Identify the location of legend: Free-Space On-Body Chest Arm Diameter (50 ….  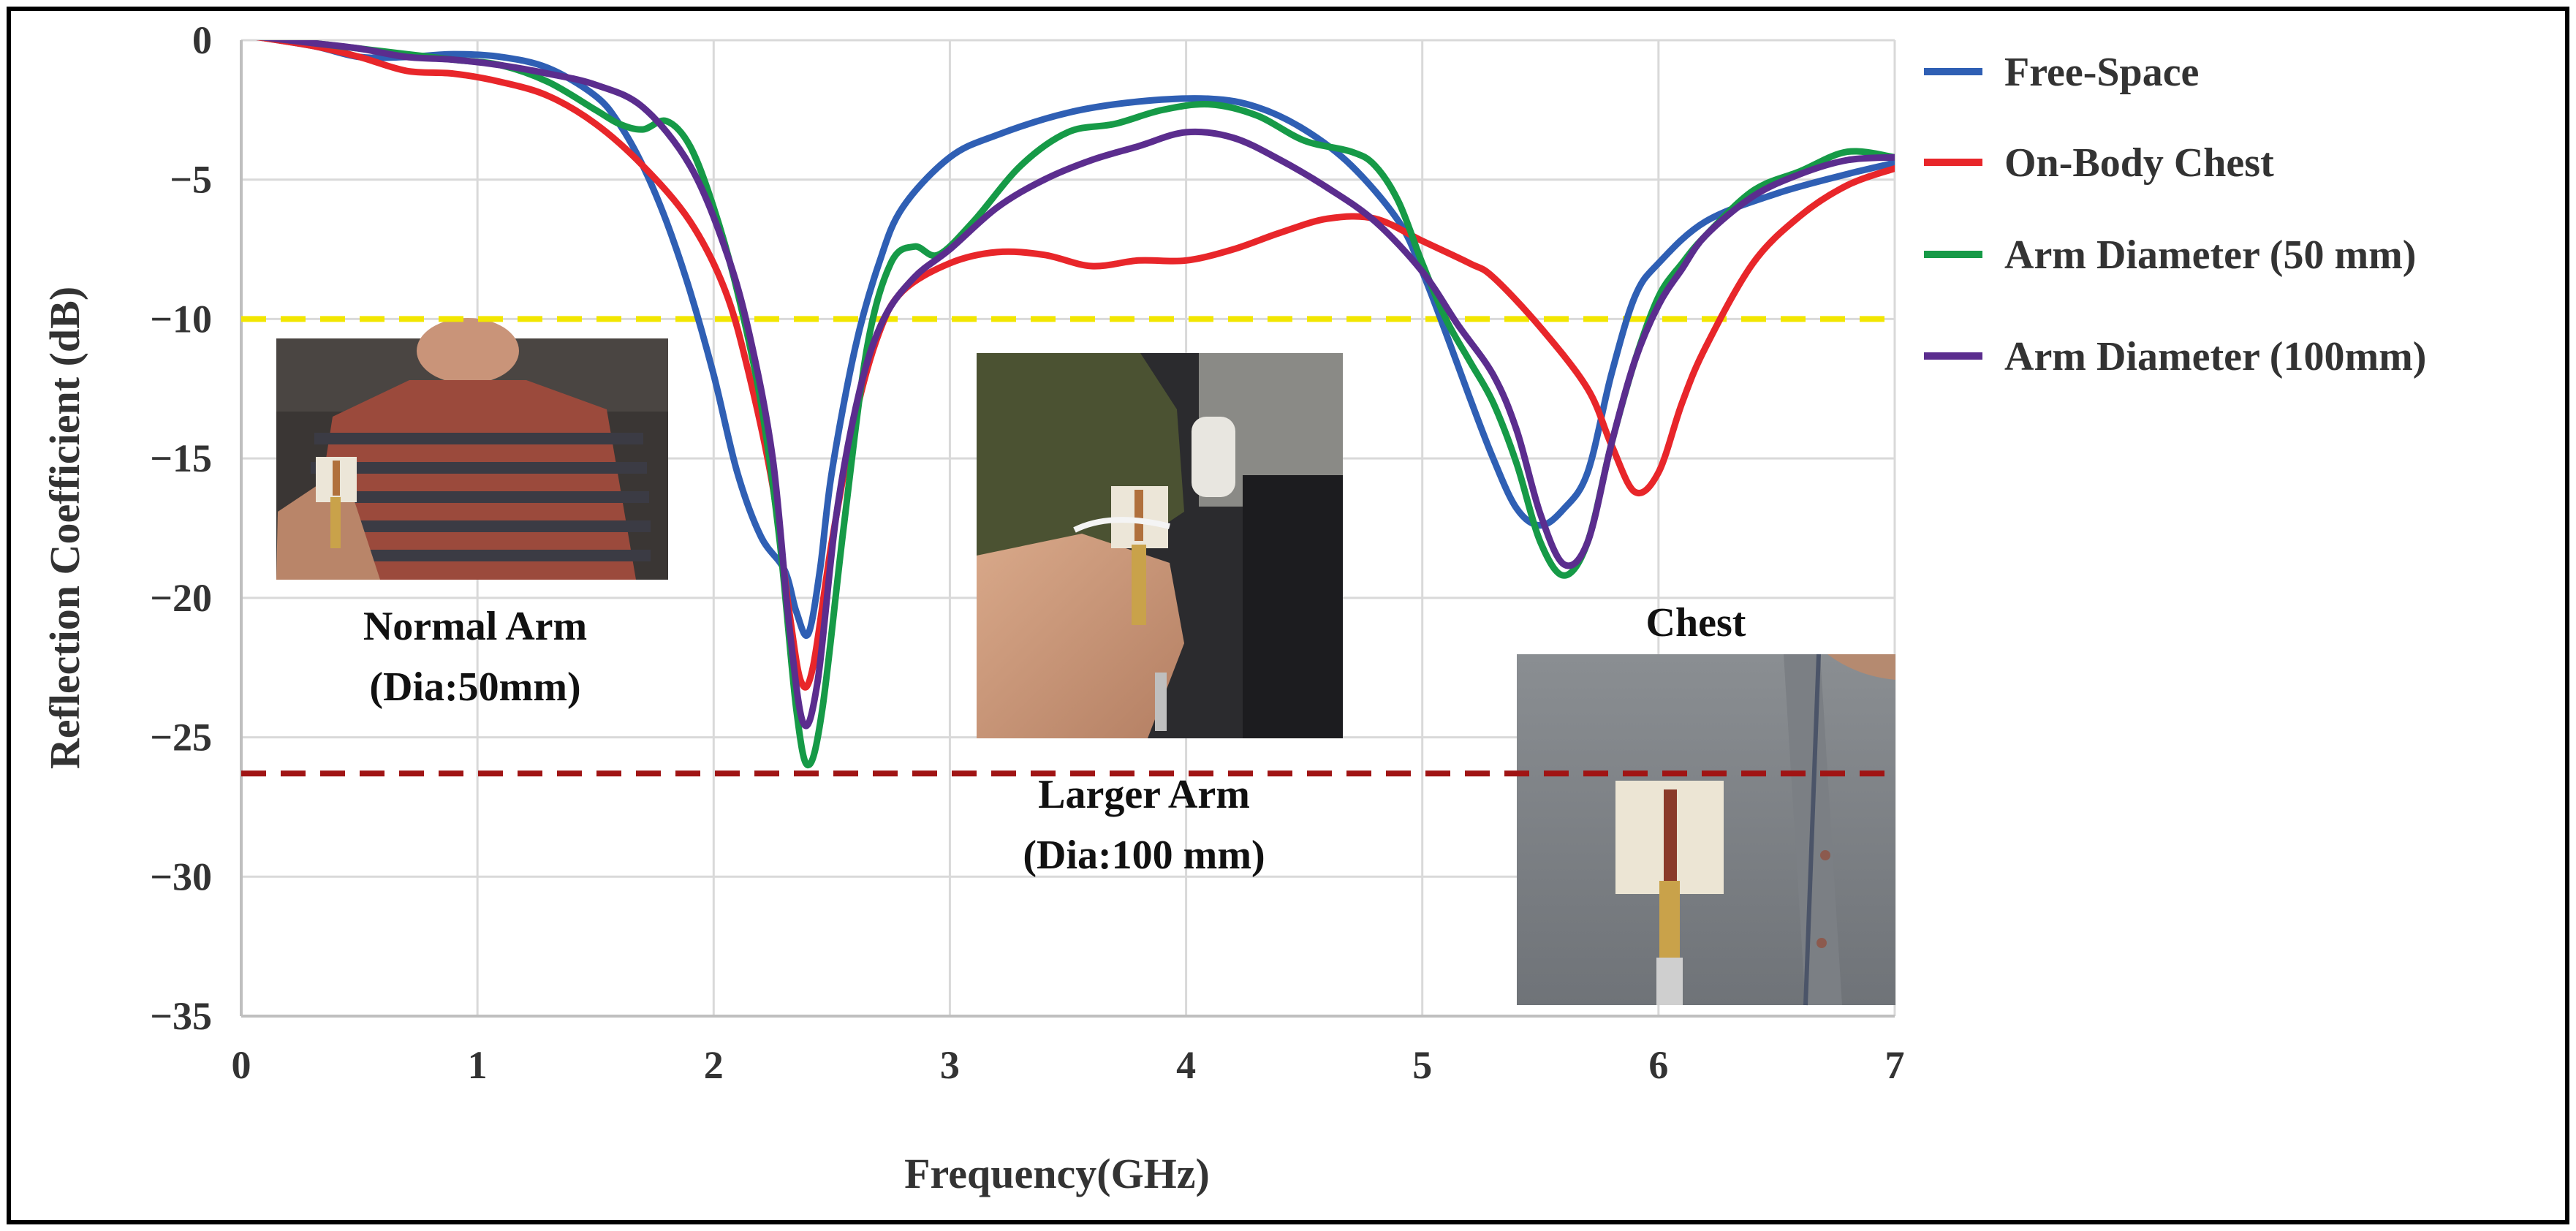
(2175, 214).